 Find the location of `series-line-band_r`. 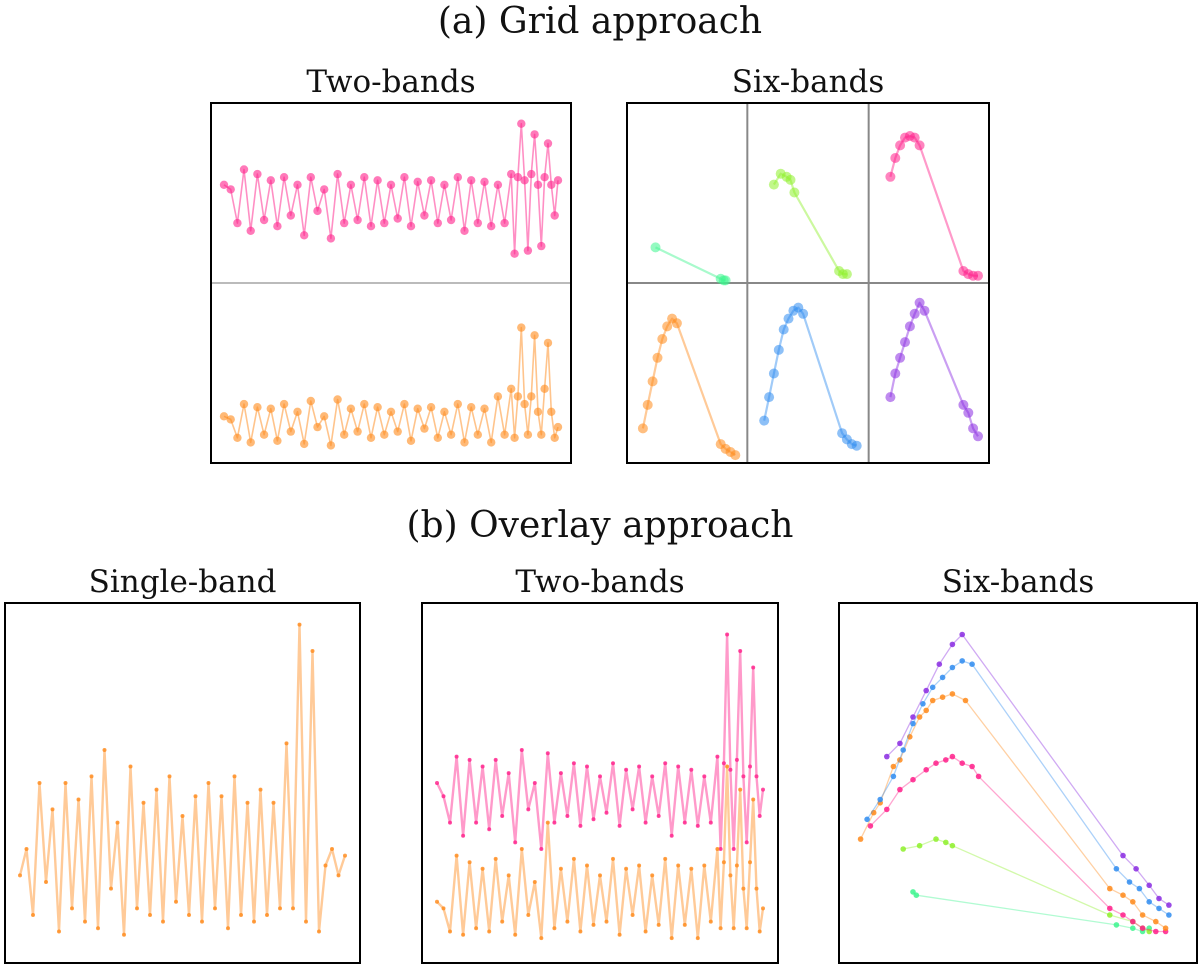

series-line-band_r is located at coordinates (391, 188).